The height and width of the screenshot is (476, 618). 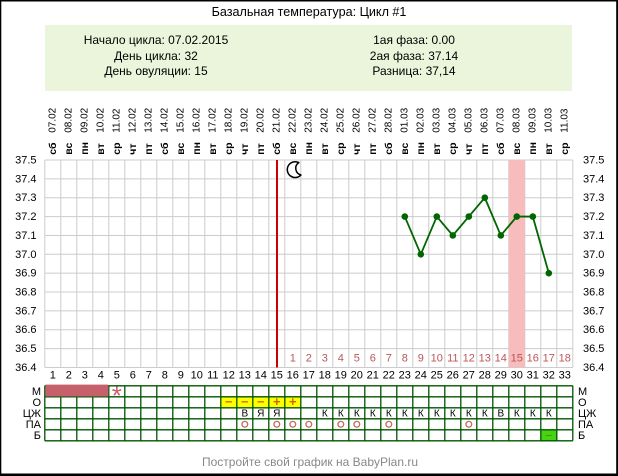 I want to click on svg-text: 10.02, so click(x=100, y=119).